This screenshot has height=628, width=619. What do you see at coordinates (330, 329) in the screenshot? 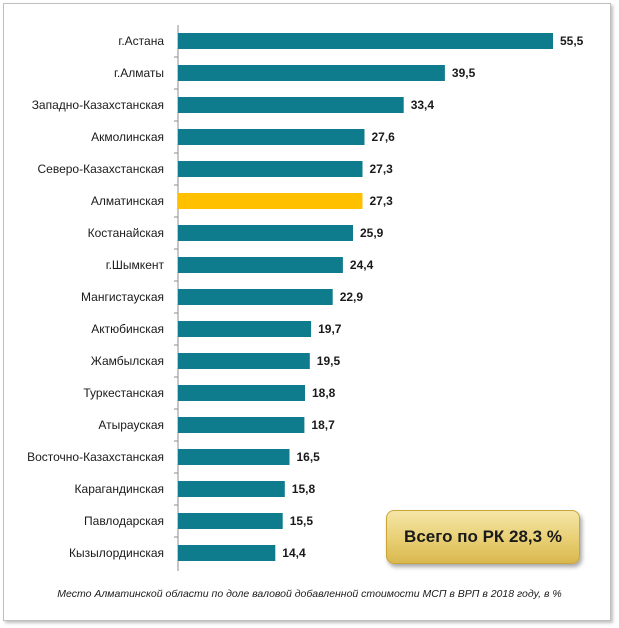
I see `value-label: 19,7` at bounding box center [330, 329].